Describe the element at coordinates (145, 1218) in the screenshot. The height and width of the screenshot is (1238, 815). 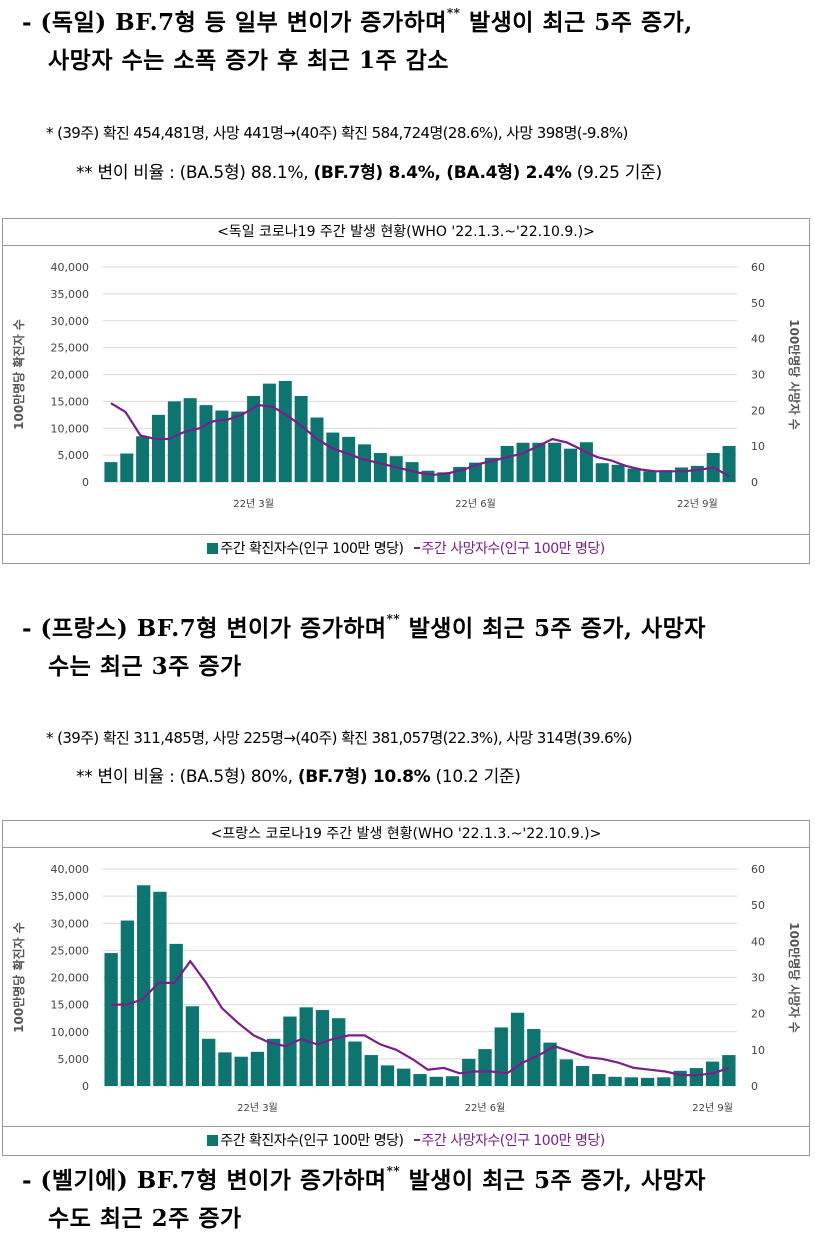
I see `belgium-heading-line2: 수도 최근 2주 증가` at that location.